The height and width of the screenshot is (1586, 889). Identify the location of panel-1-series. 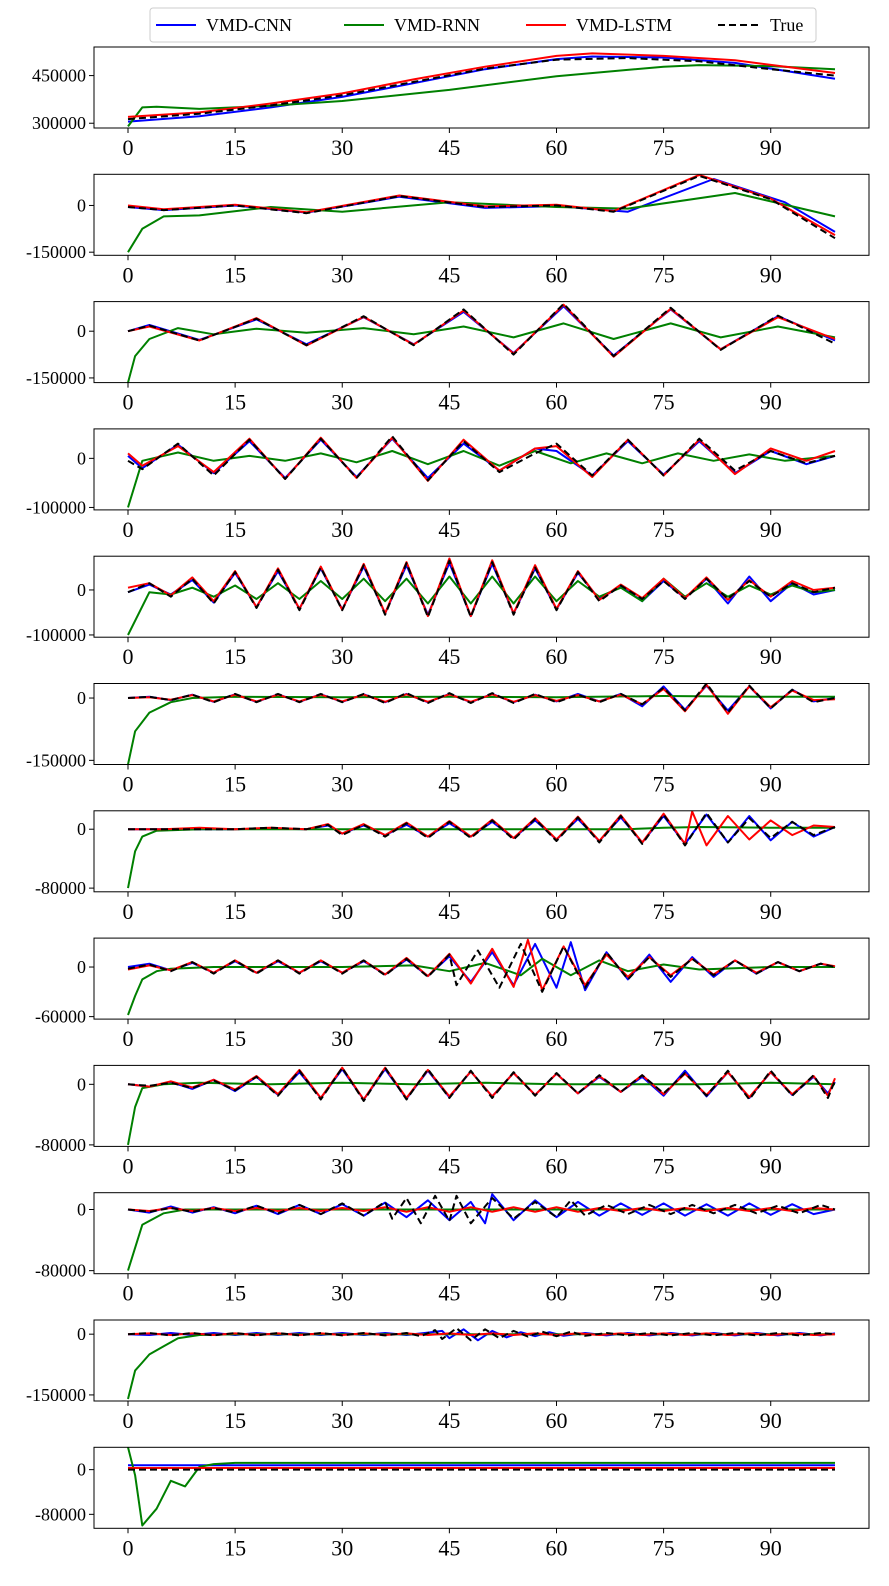
(481, 90).